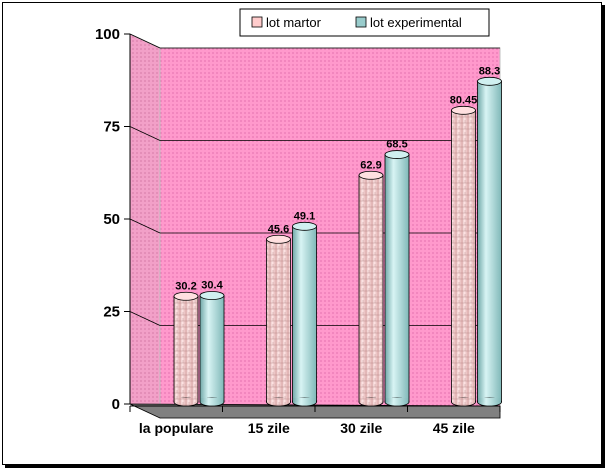  Describe the element at coordinates (489, 71) in the screenshot. I see `data-label: 88.3` at that location.